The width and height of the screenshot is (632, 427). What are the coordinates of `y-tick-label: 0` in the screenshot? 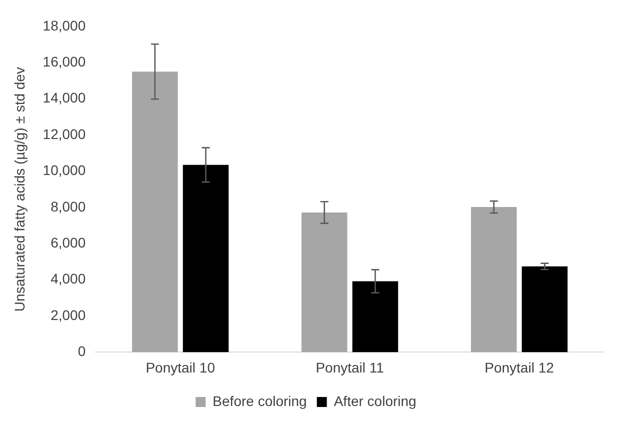 It's located at (82, 351).